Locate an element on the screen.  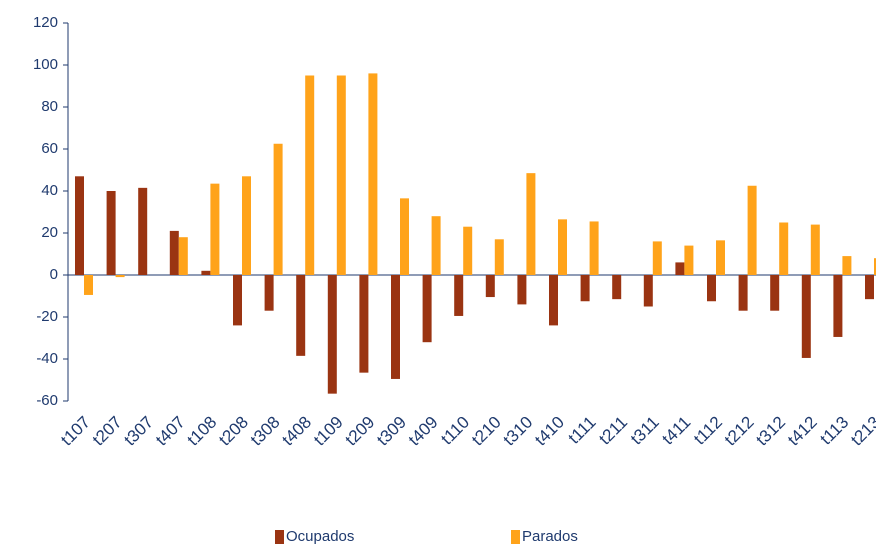
x-tick-label: t312 is located at coordinates (770, 431).